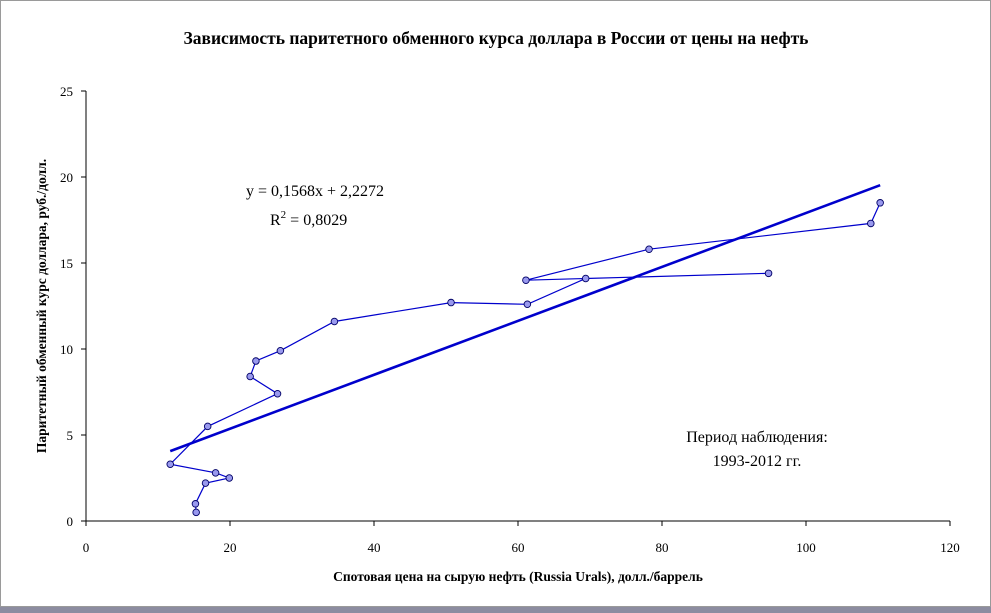  I want to click on y-tick-label: 5, so click(70, 435).